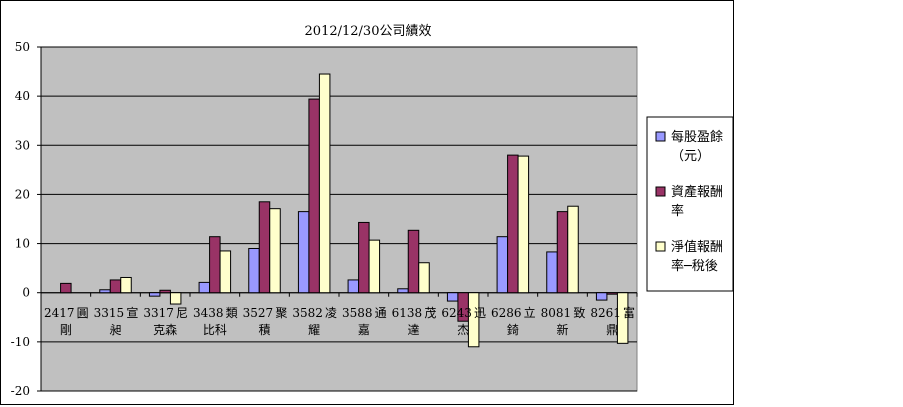  Describe the element at coordinates (26, 293) in the screenshot. I see `y-tick-label: 0` at that location.